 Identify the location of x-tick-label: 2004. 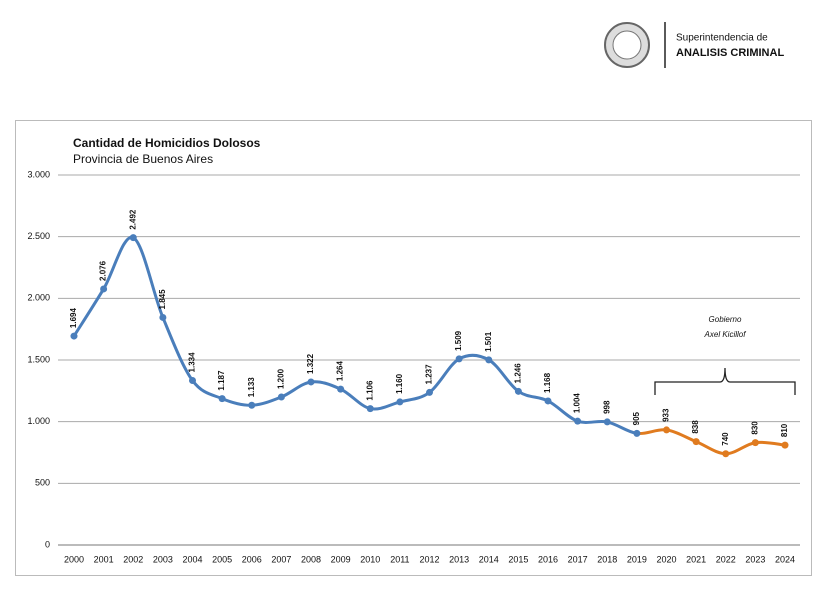
(192, 559).